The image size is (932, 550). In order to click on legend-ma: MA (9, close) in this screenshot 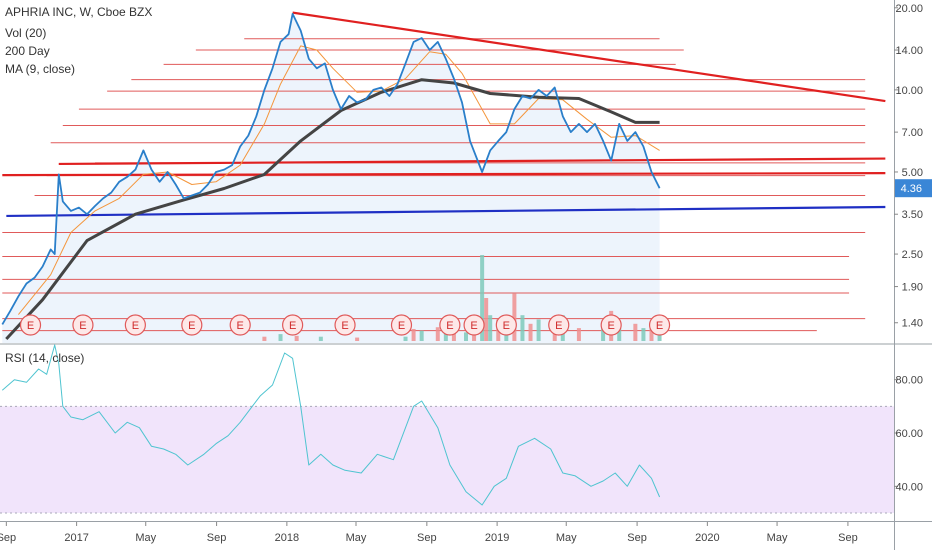, I will do `click(40, 69)`.